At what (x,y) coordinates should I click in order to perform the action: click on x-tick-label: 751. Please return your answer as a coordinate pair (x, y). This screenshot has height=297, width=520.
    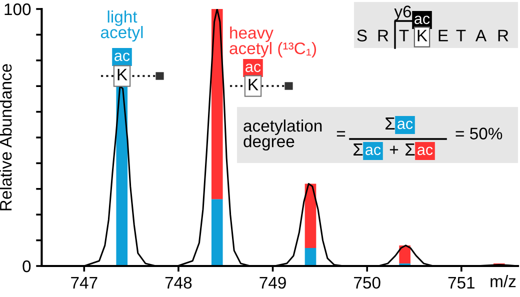
    Looking at the image, I should click on (461, 283).